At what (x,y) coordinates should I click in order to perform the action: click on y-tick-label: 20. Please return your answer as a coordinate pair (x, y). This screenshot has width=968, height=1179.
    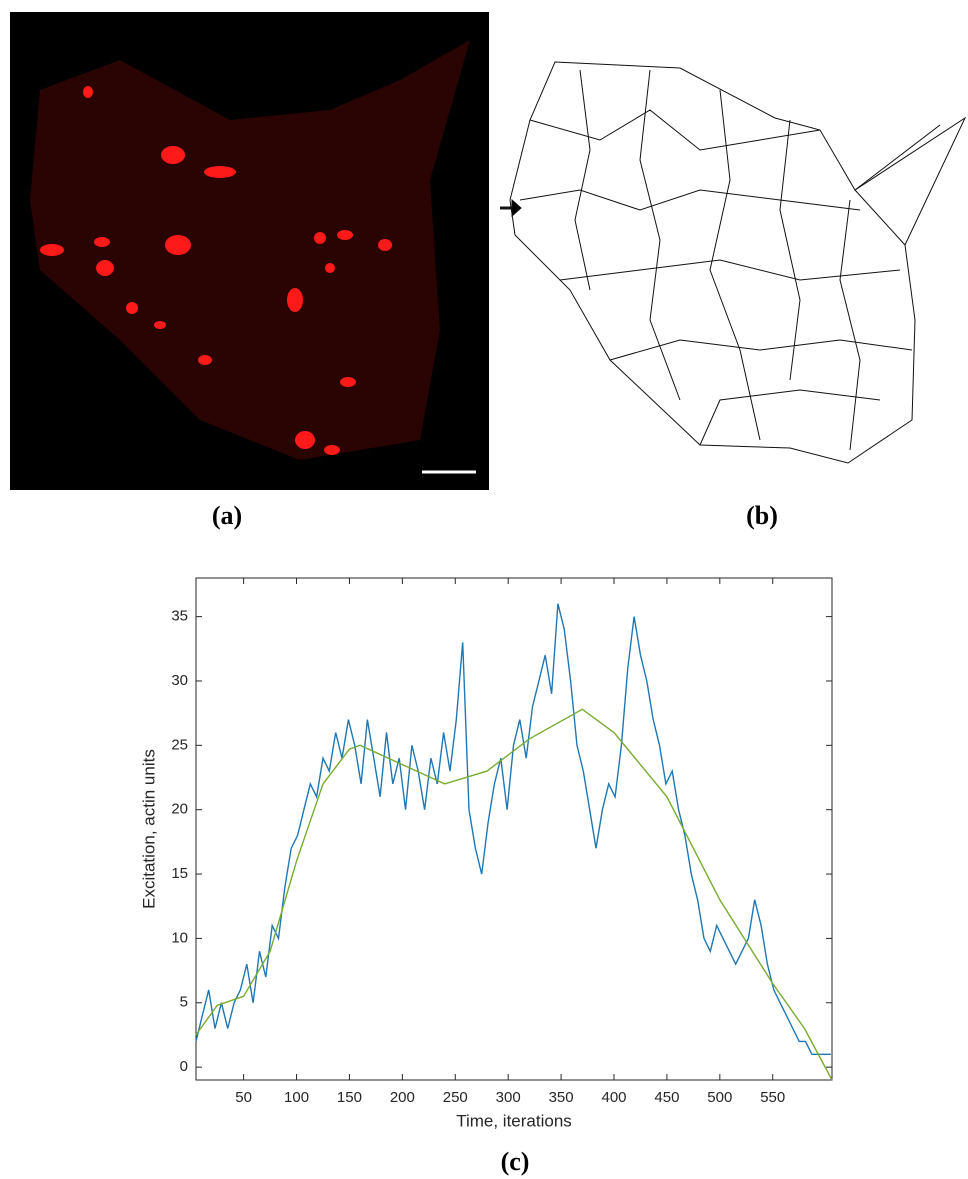
    Looking at the image, I should click on (179, 809).